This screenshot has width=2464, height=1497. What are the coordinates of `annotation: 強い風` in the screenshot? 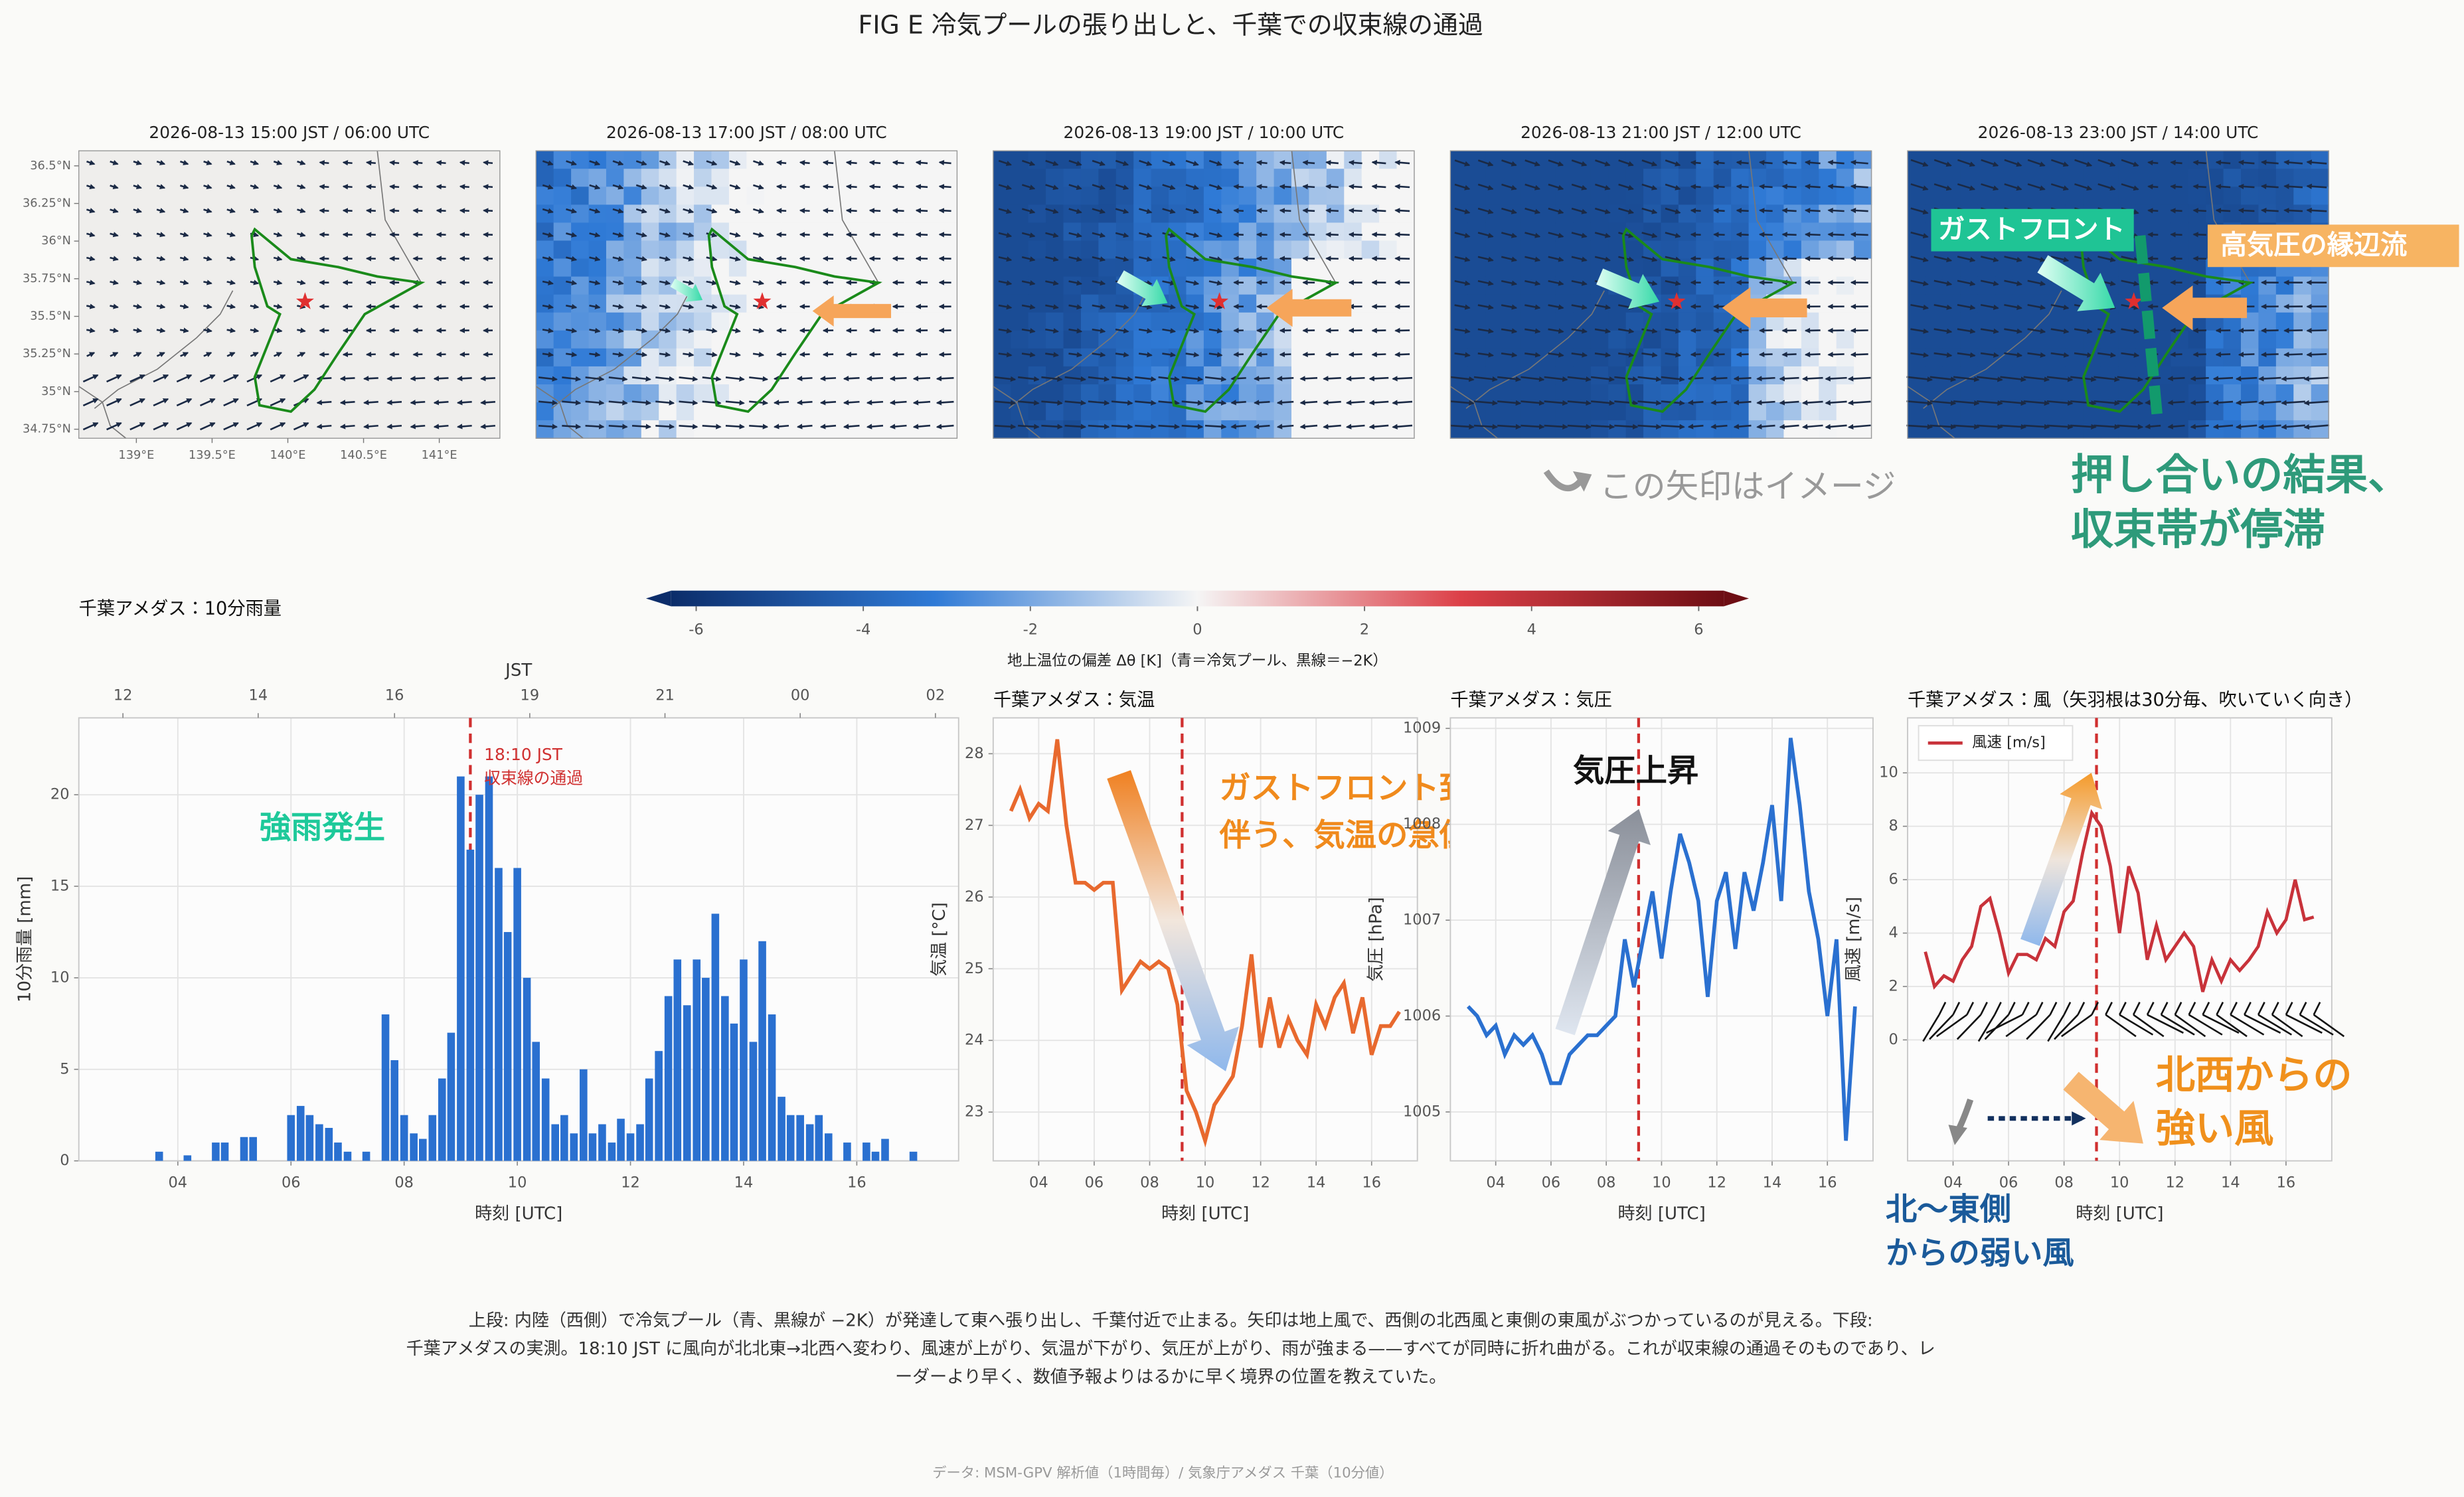 It's located at (2214, 1128).